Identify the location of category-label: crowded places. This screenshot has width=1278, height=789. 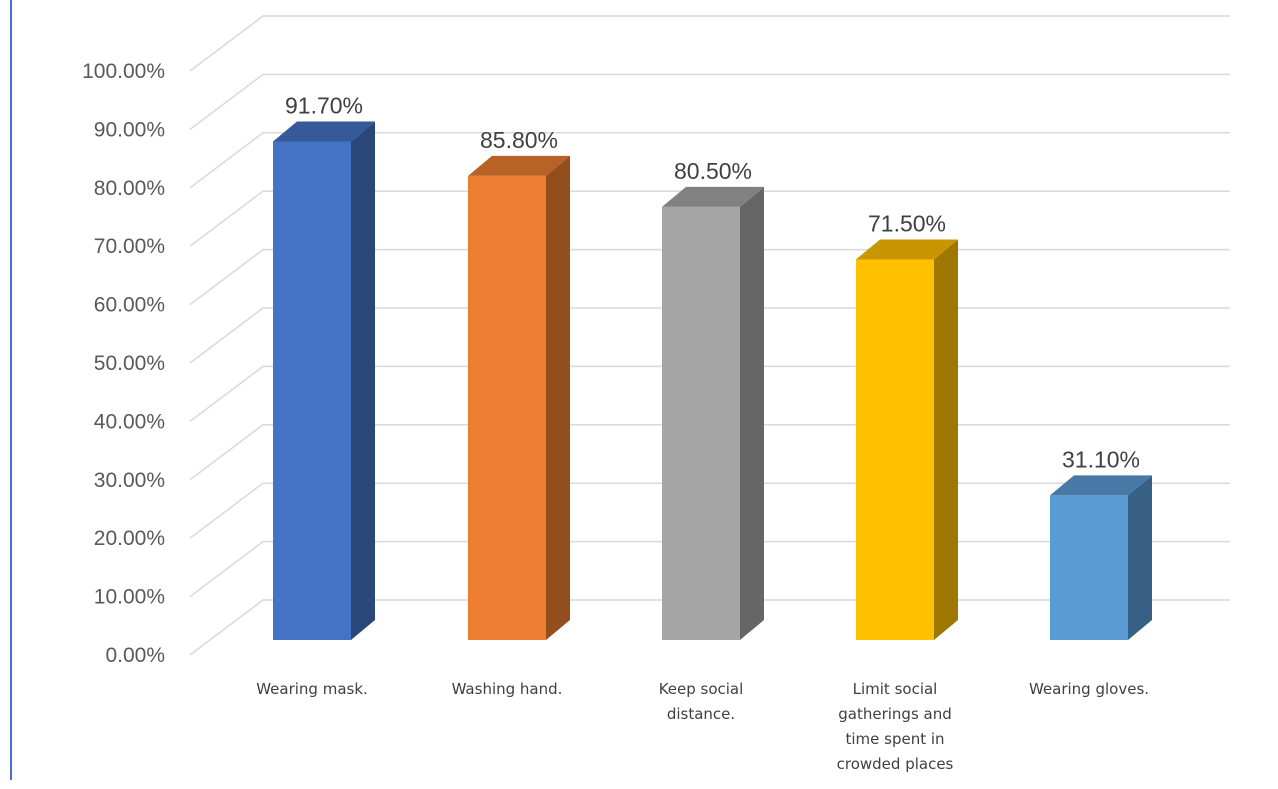
(895, 764).